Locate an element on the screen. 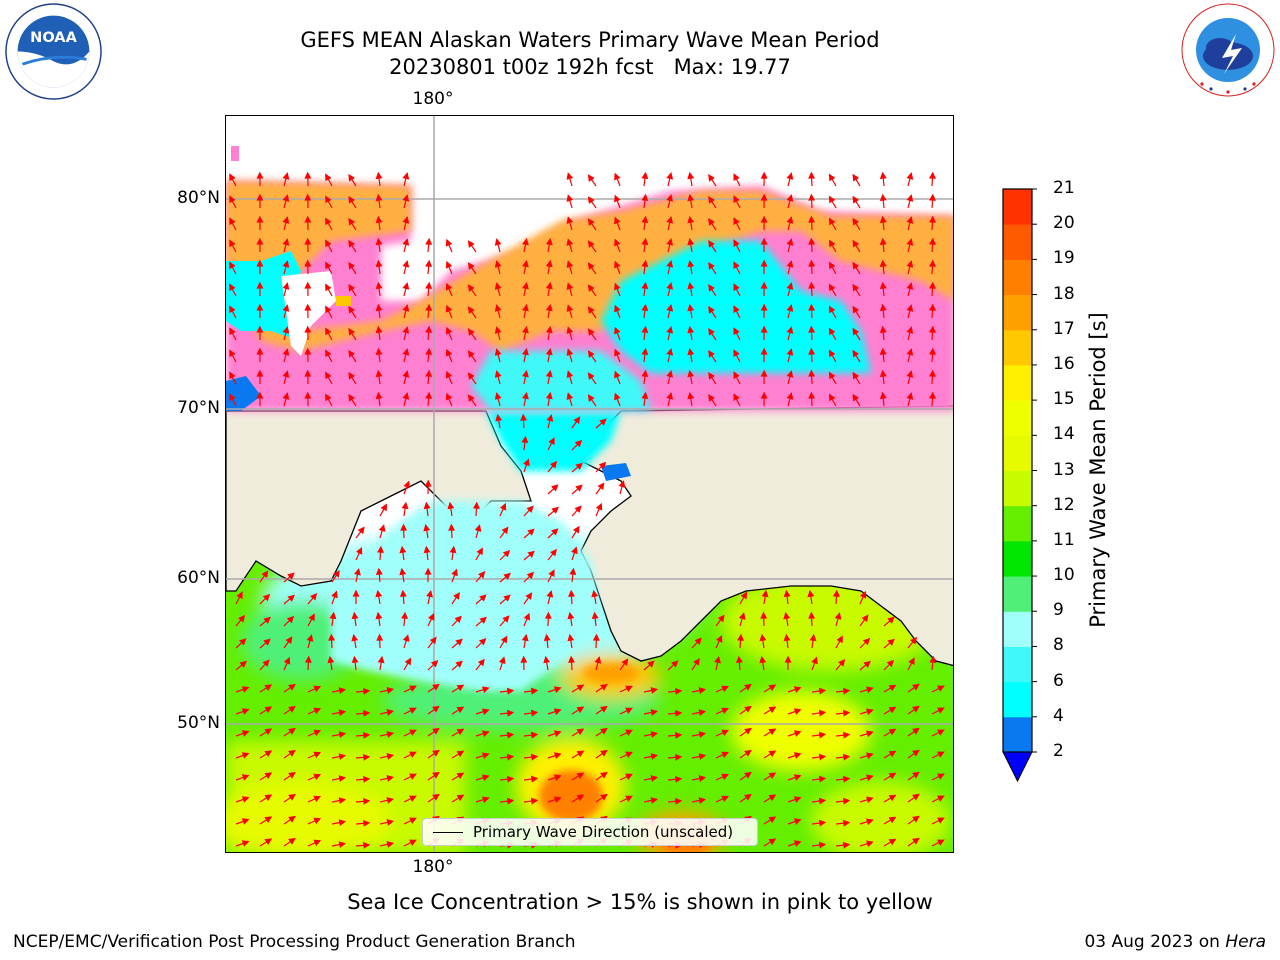 The image size is (1280, 960). colorbar-tick-label: 18 is located at coordinates (1064, 293).